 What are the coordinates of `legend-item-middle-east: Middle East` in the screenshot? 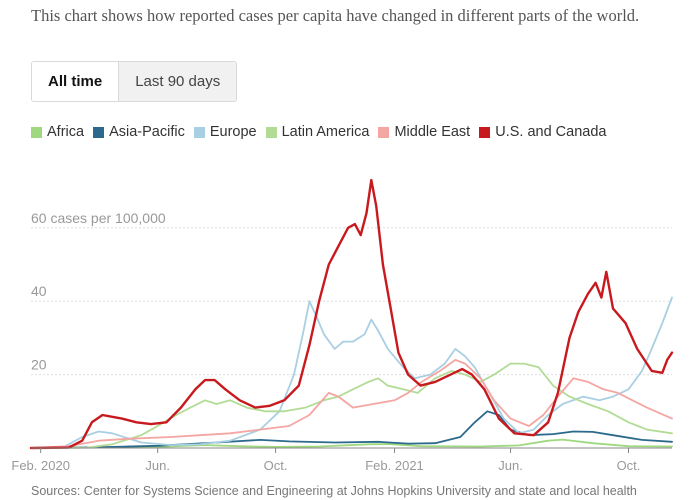 It's located at (424, 132).